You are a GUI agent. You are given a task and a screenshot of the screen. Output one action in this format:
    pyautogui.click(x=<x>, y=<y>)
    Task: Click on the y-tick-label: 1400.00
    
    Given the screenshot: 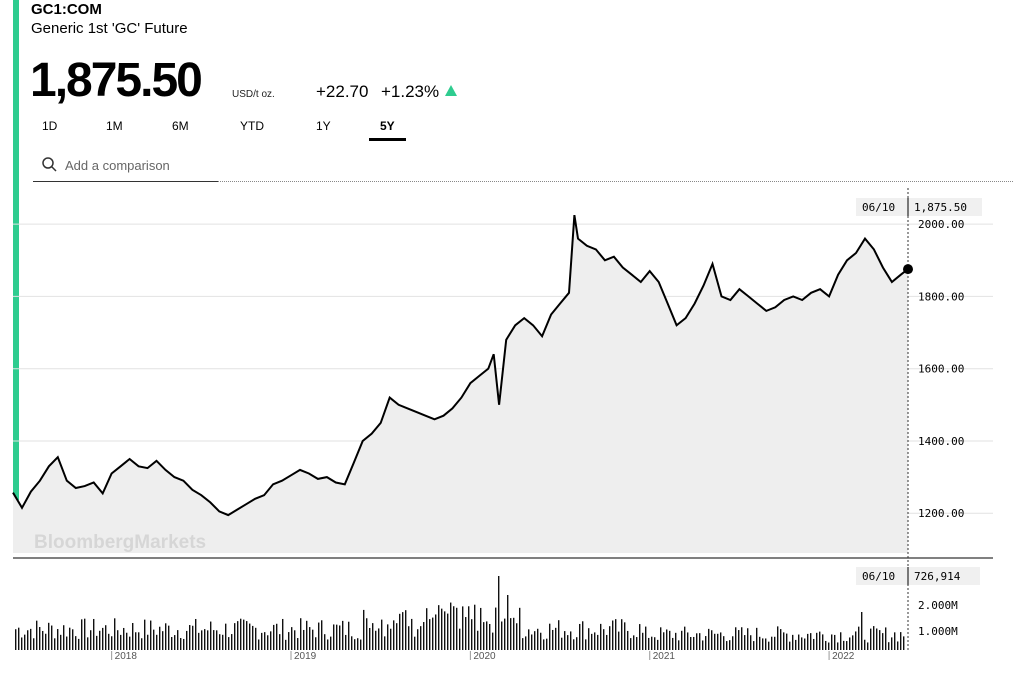 What is the action you would take?
    pyautogui.click(x=941, y=441)
    